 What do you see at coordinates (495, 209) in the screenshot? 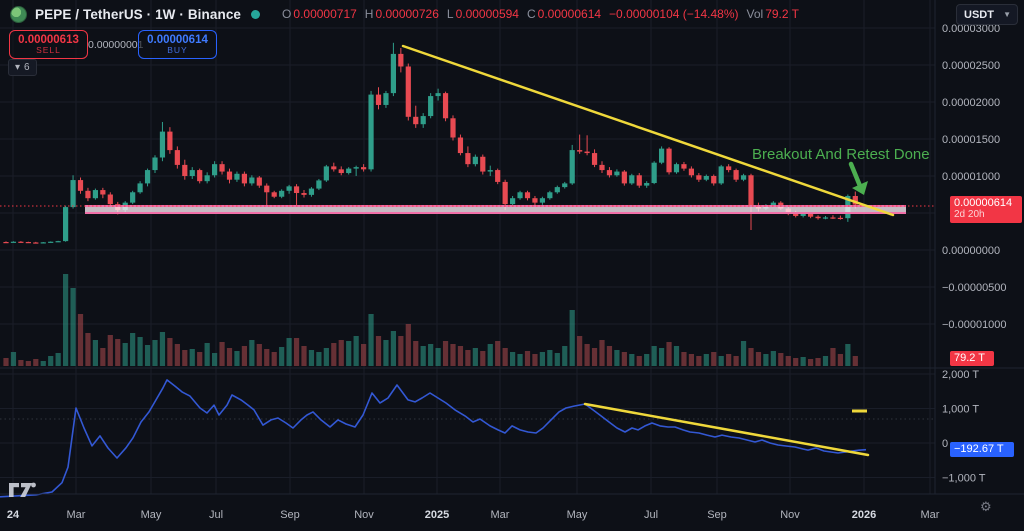
I see `parallel-channel-fill` at bounding box center [495, 209].